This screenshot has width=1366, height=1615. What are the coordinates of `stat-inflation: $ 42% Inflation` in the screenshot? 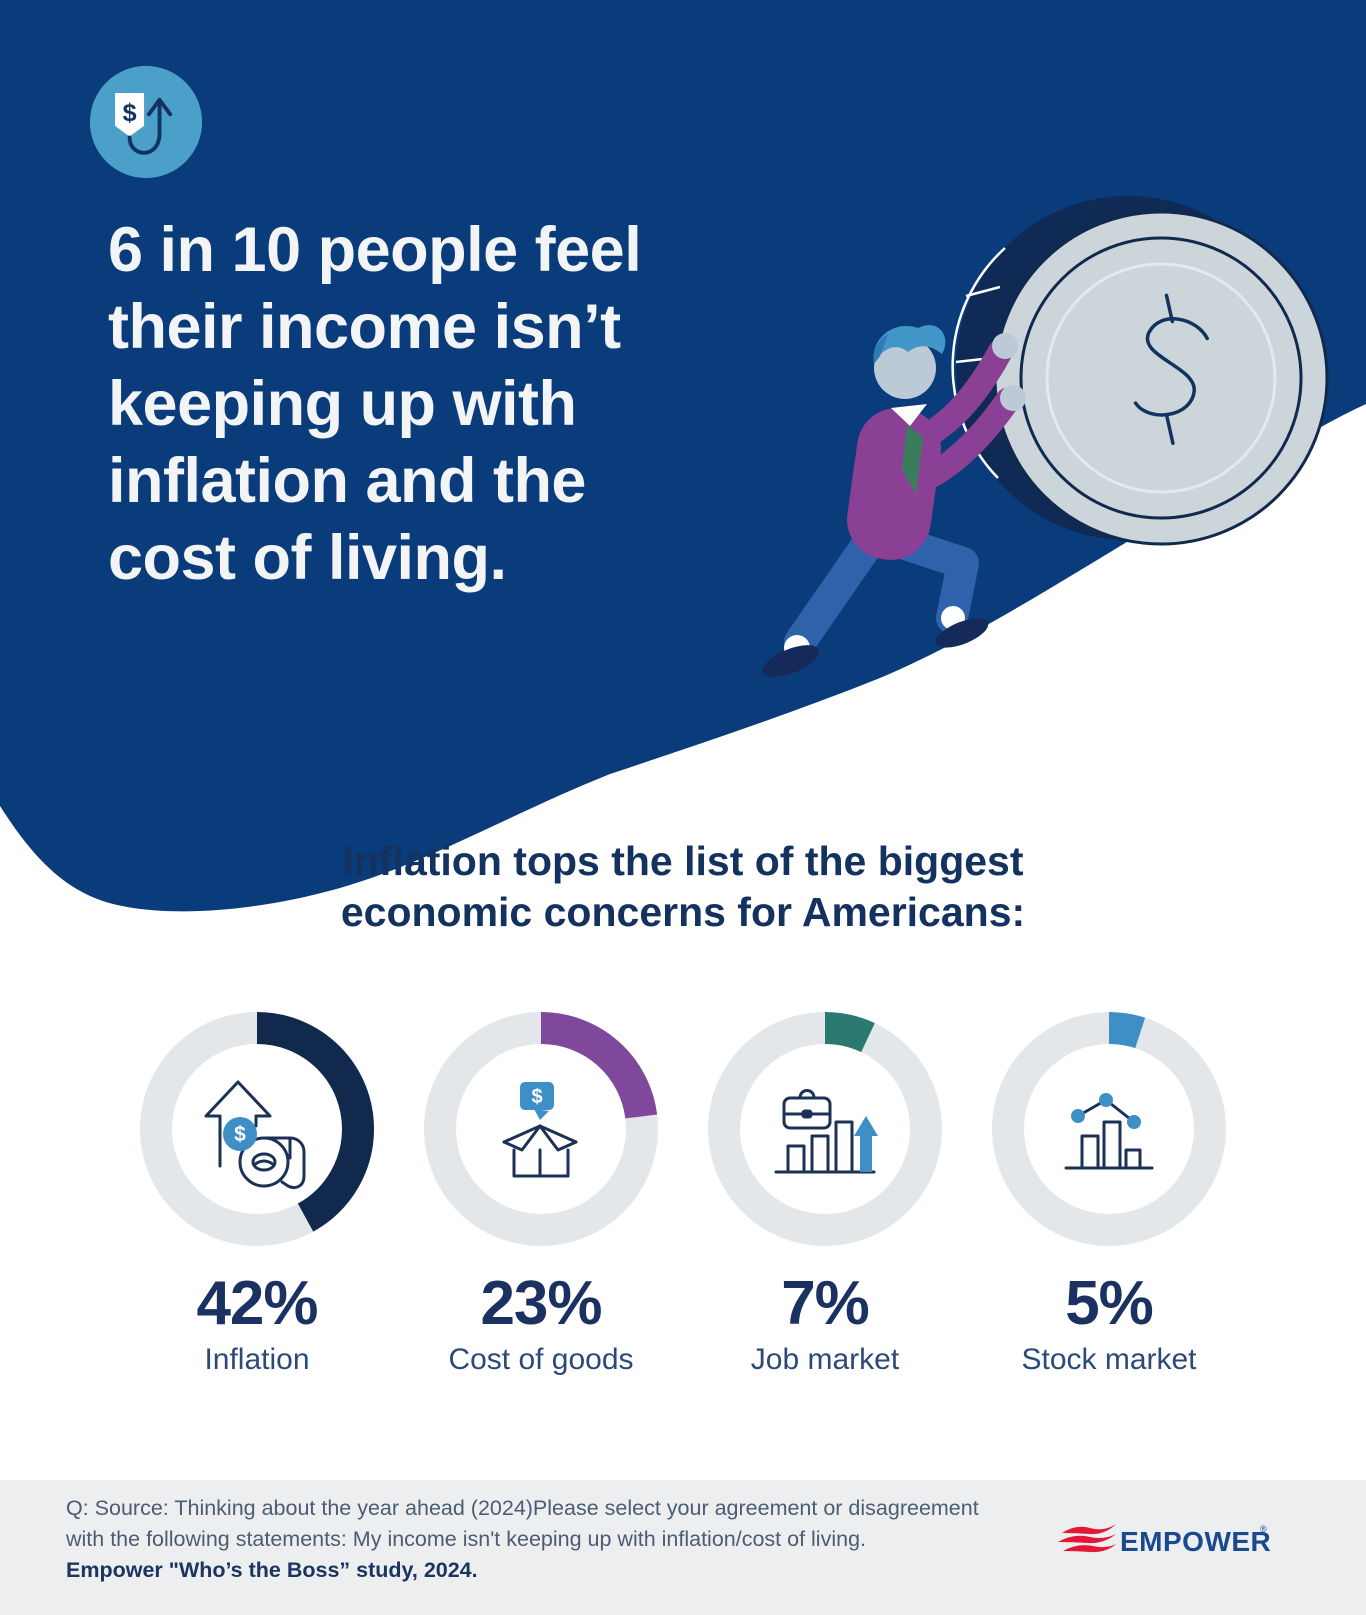 It's located at (257, 1194).